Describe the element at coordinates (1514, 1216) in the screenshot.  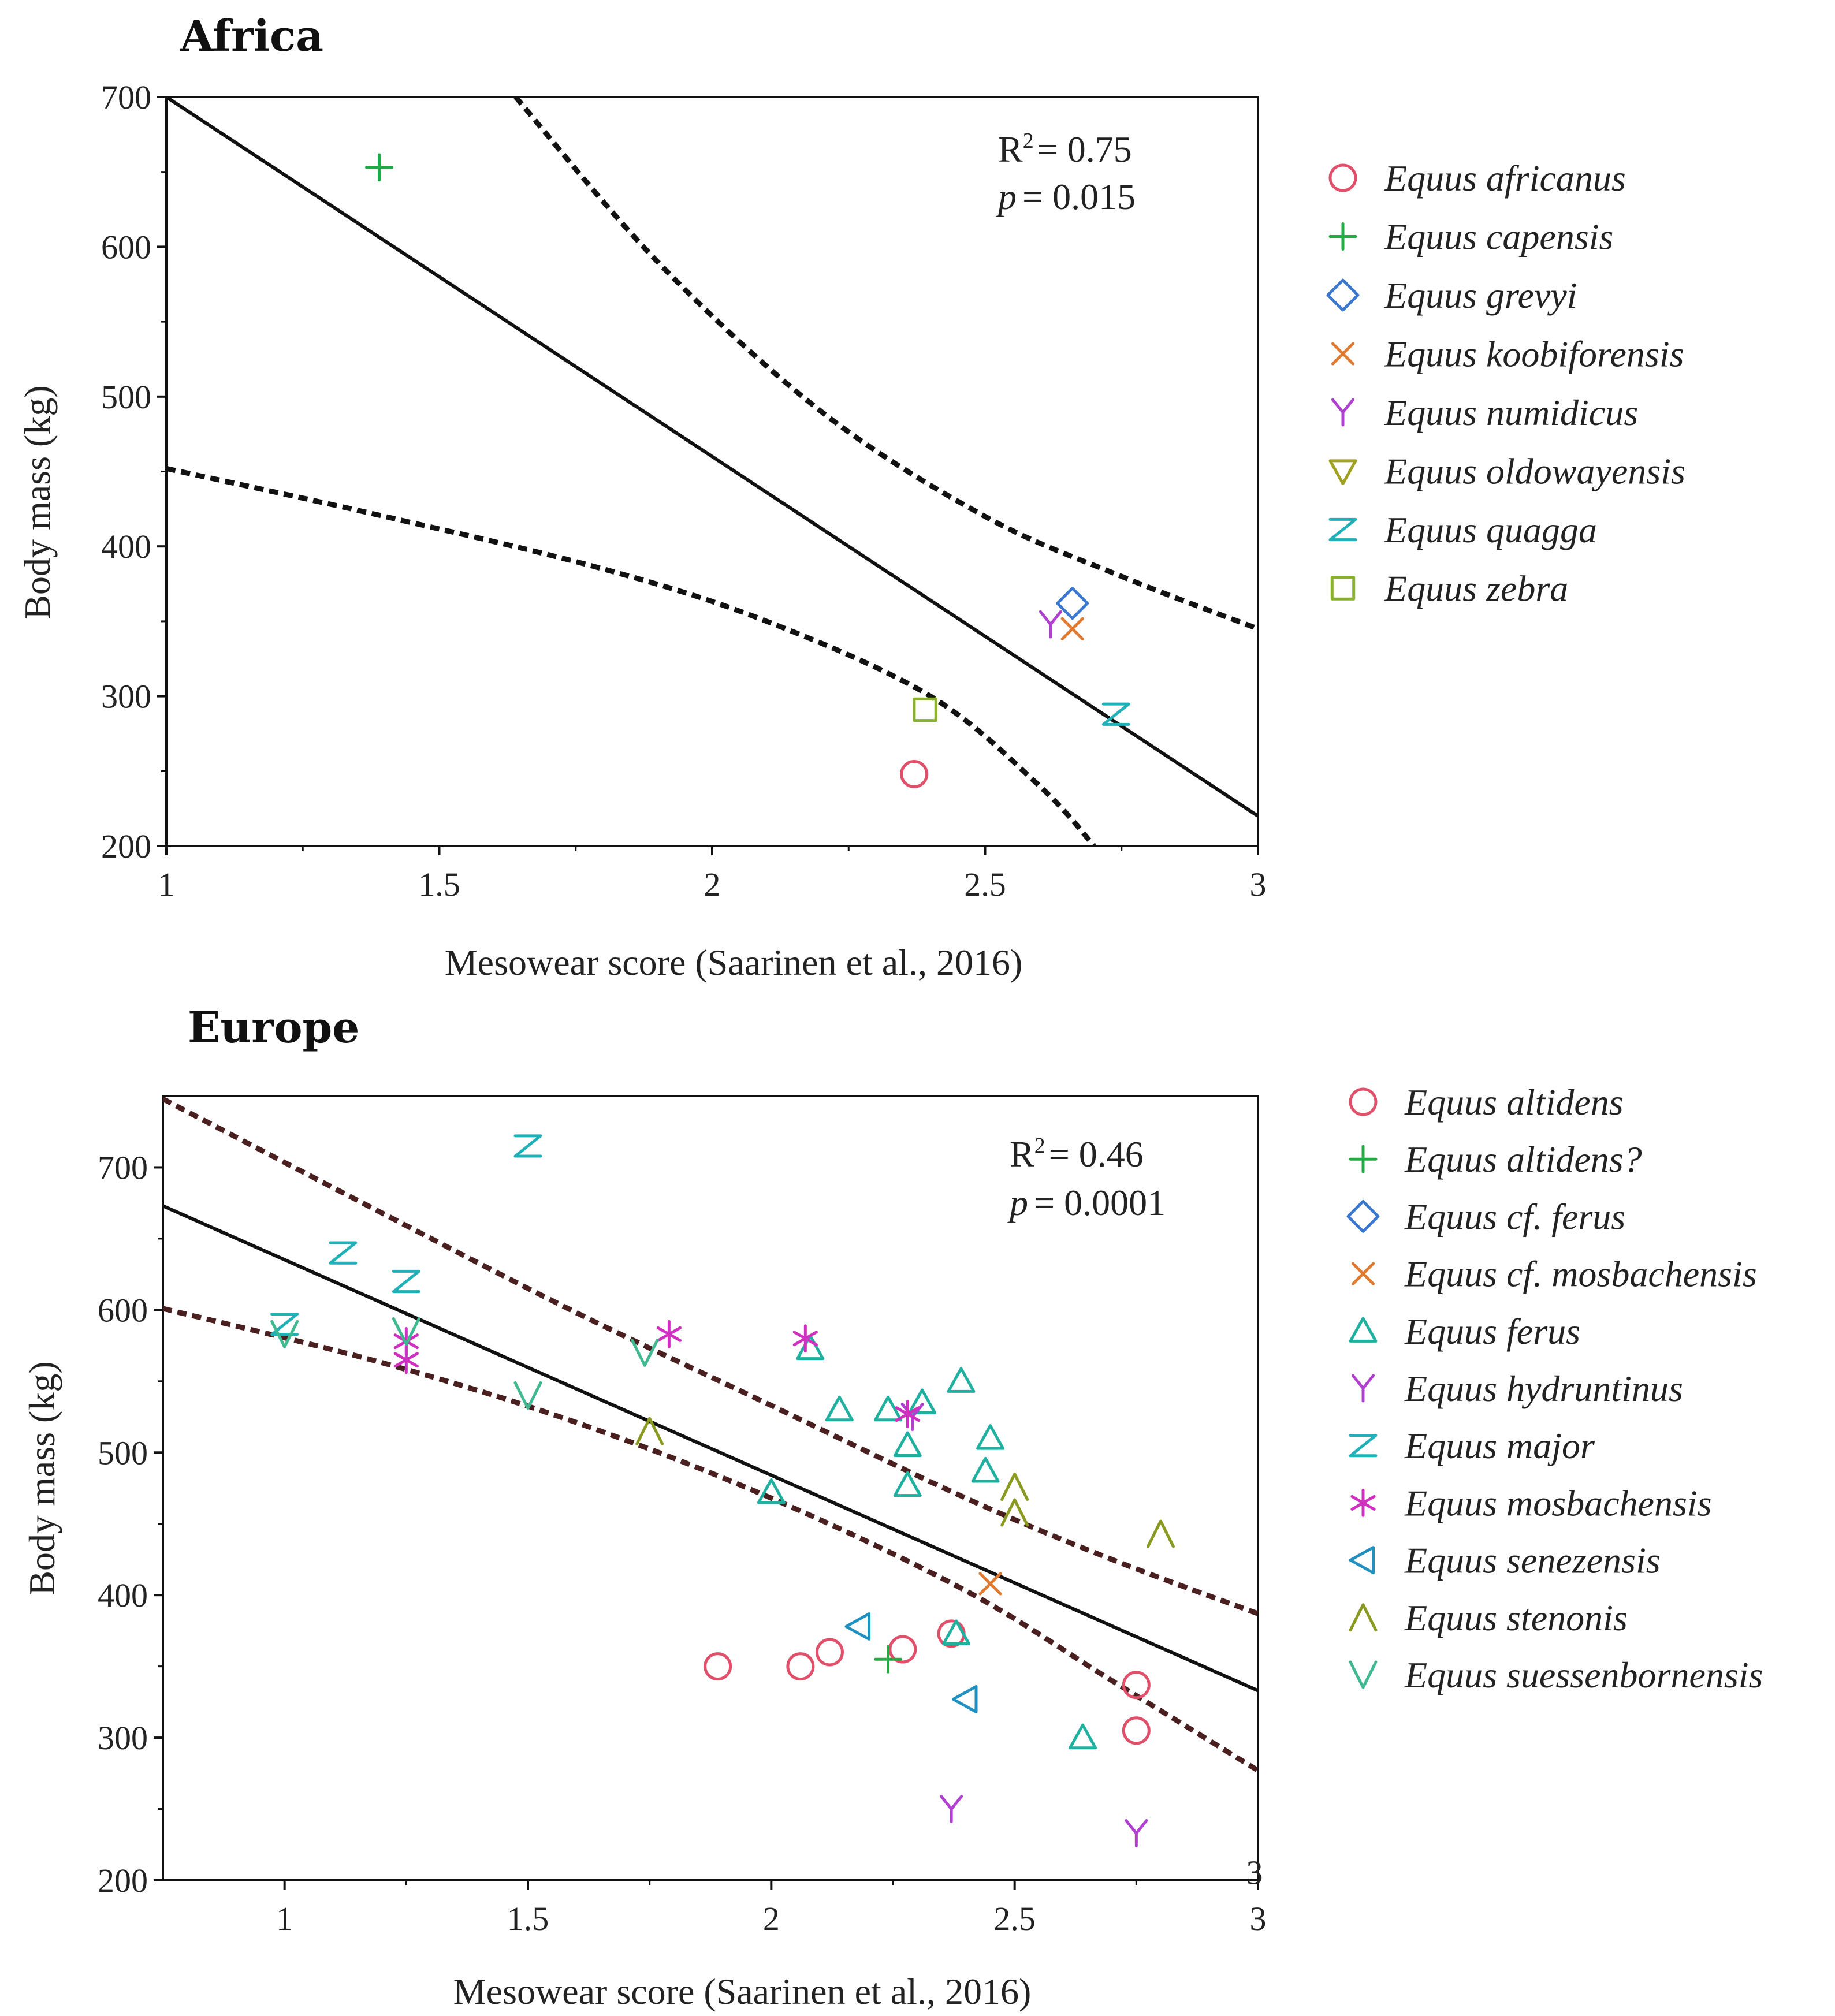
I see `europe-legend-label: Equus cf. ferus` at that location.